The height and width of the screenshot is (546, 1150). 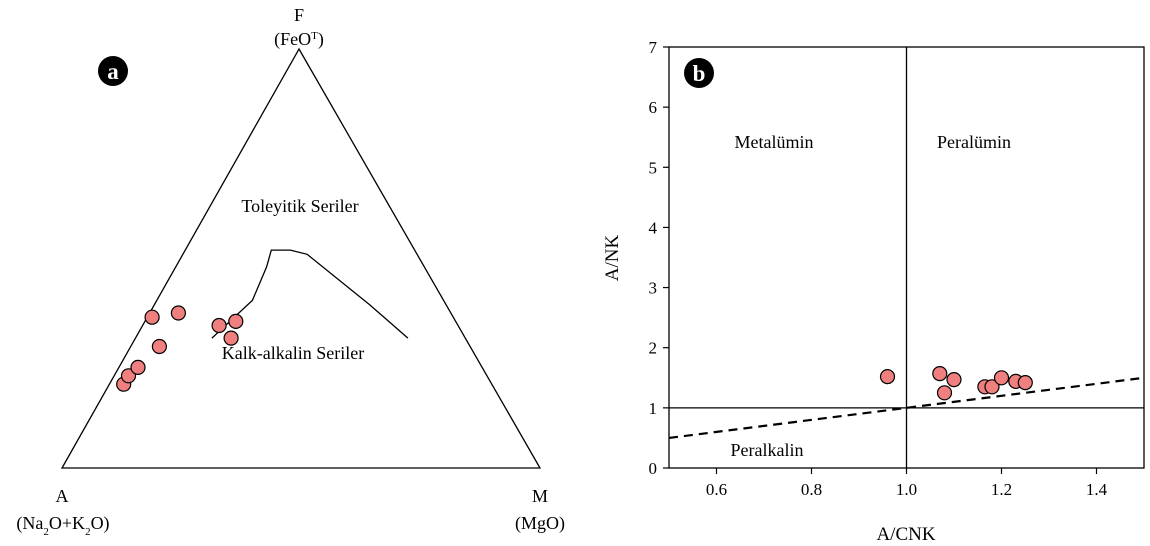 I want to click on x-tick-label-1.4: 1.4, so click(x=1097, y=489).